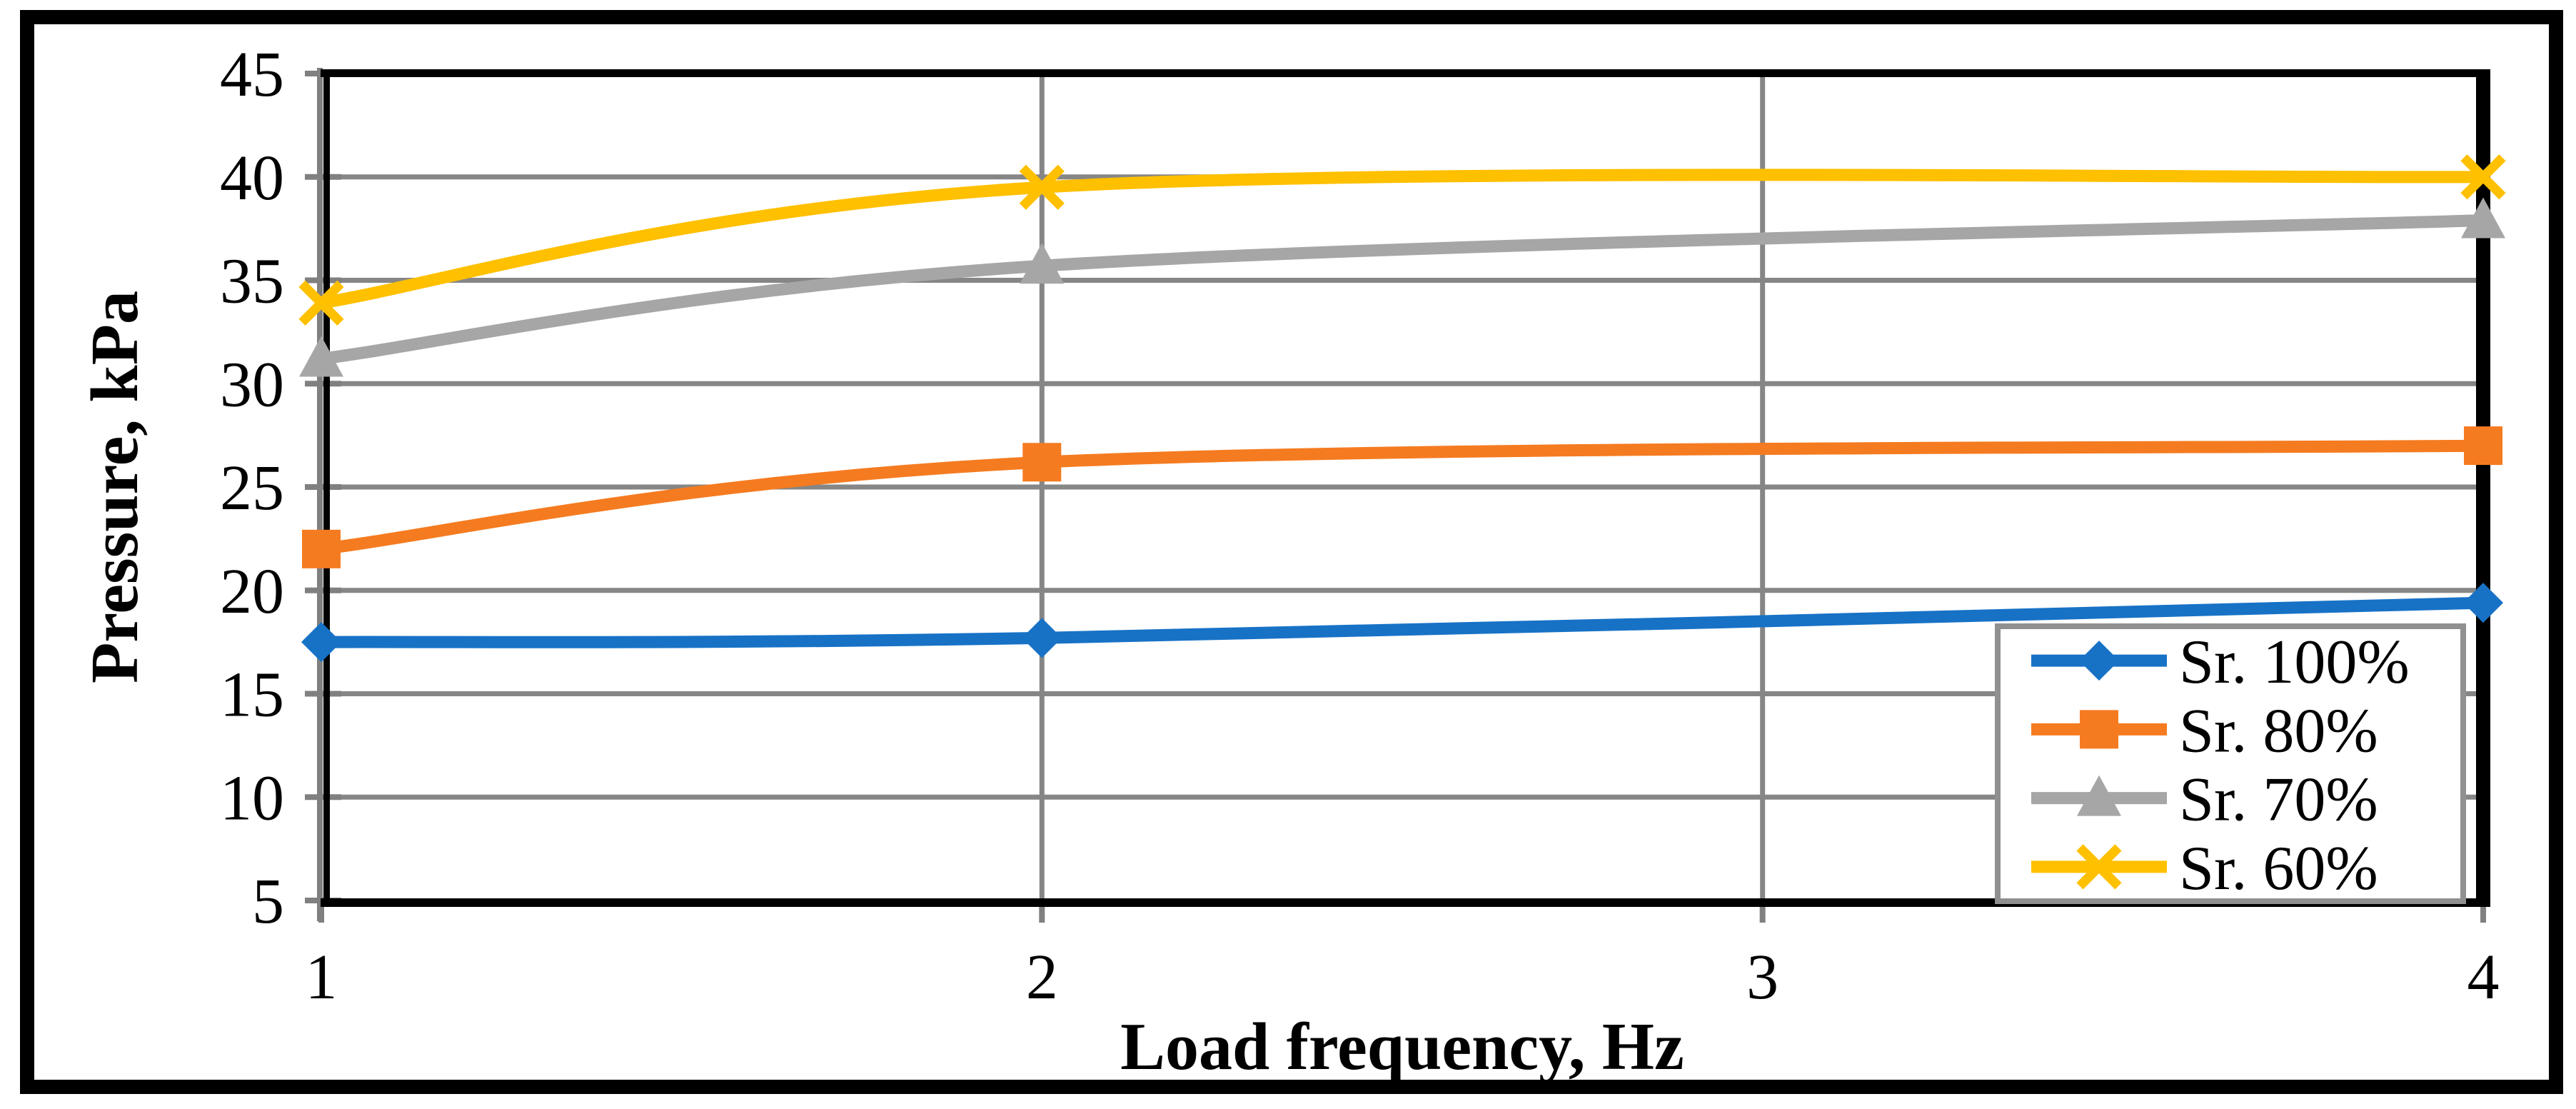 This screenshot has width=2576, height=1109. I want to click on y-tick-label-45: 45, so click(252, 75).